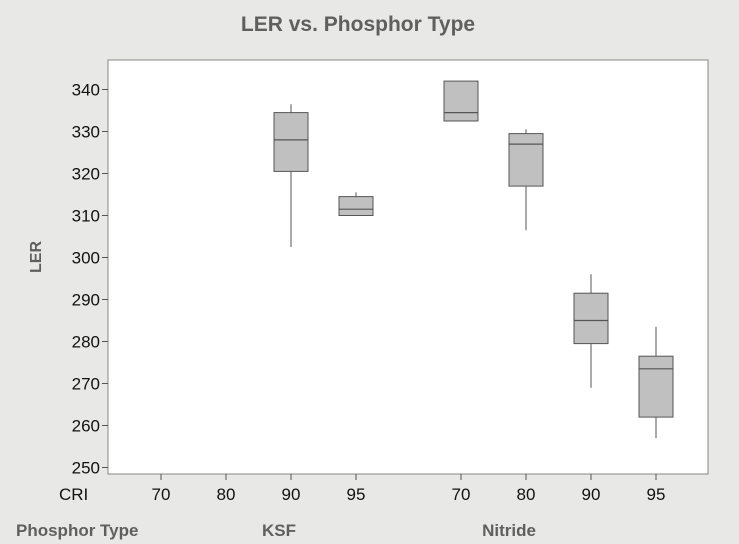  Describe the element at coordinates (461, 494) in the screenshot. I see `x-tick-label-nitride-70: 70` at that location.